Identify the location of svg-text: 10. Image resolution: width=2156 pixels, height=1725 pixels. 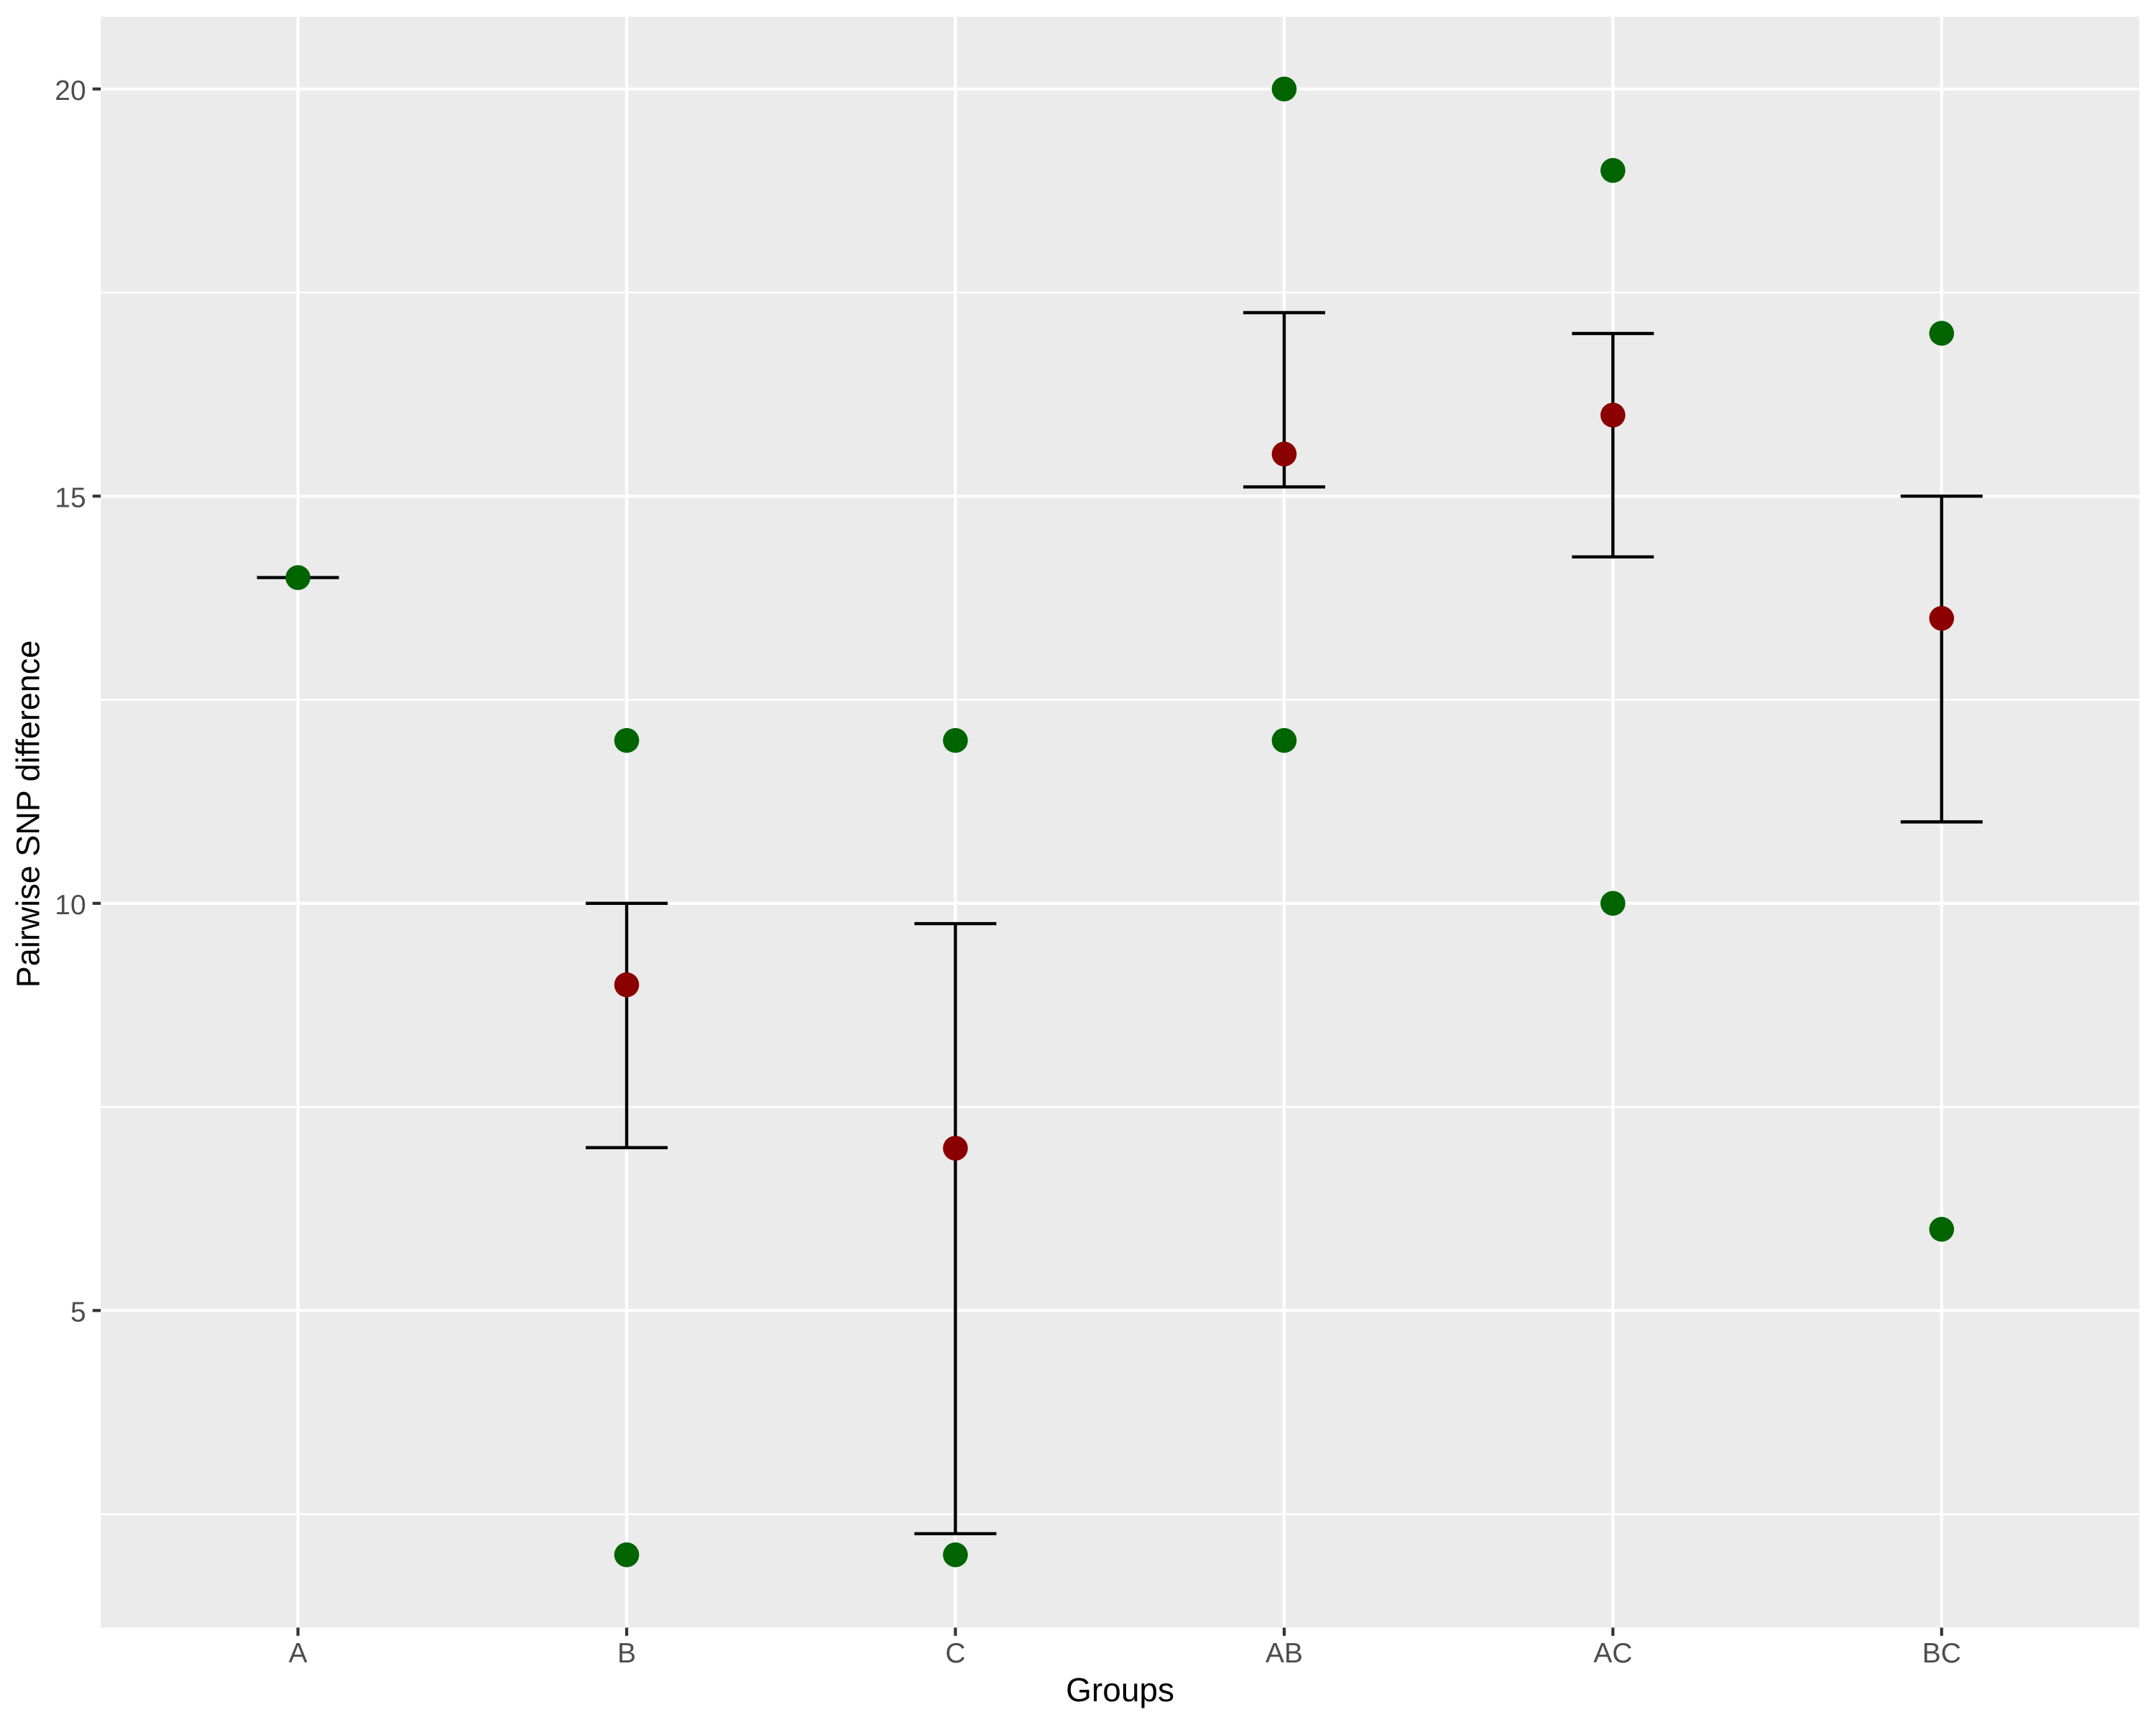
(70, 905).